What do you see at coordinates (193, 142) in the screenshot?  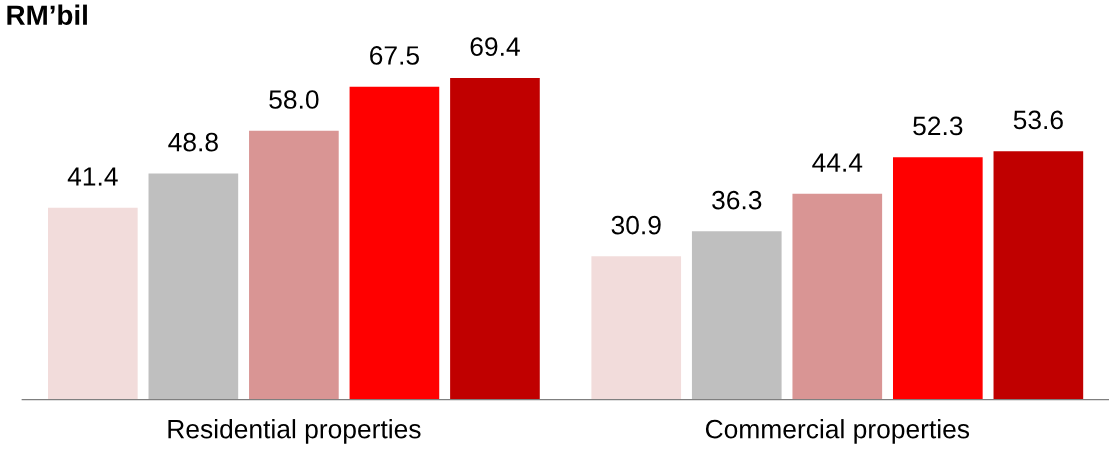 I see `data-label: 48.8` at bounding box center [193, 142].